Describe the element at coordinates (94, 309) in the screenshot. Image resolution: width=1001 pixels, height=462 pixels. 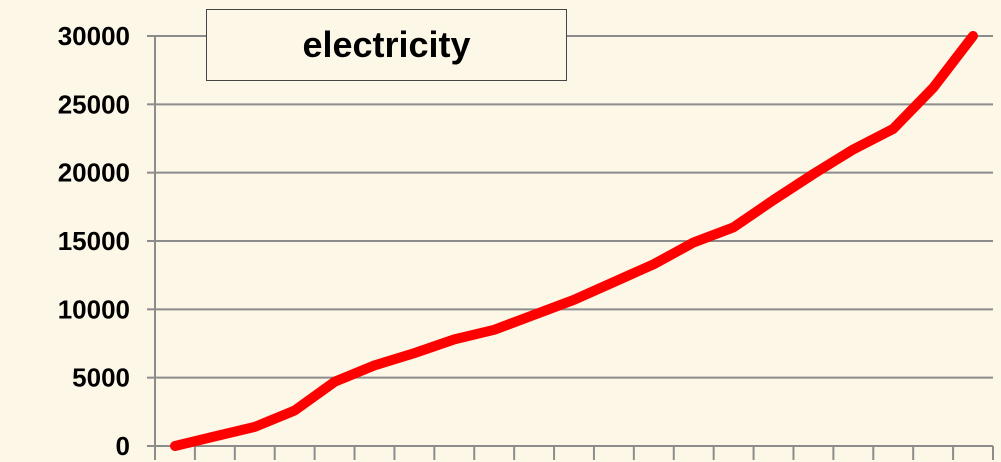
I see `y-tick-label-10000: 10000` at that location.